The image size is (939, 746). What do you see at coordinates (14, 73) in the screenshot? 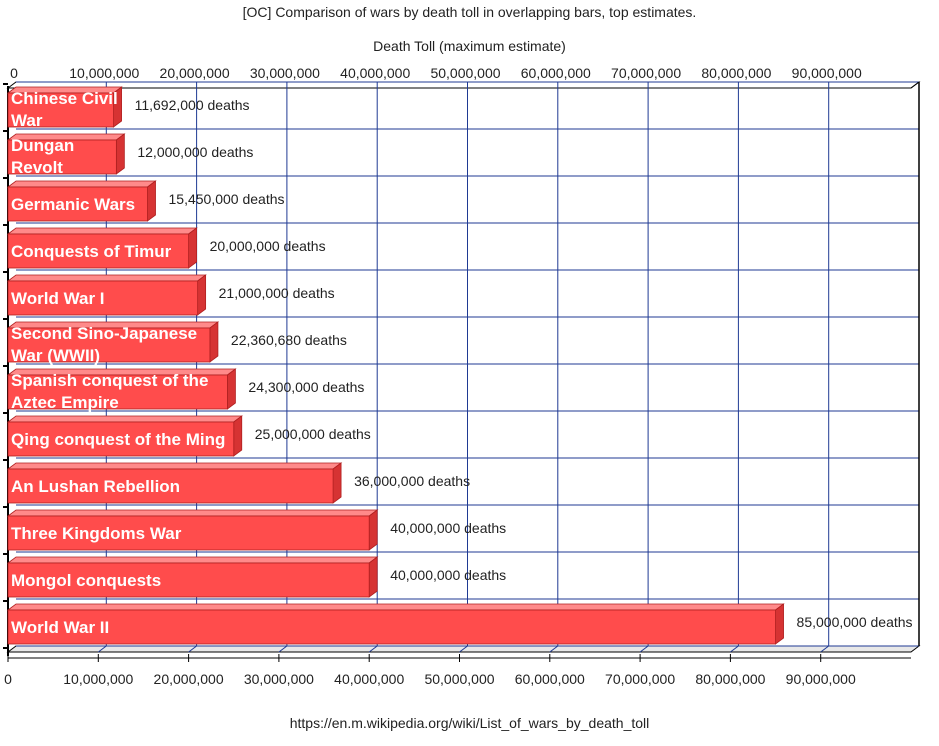
I see `x-tick-label-top: 0` at bounding box center [14, 73].